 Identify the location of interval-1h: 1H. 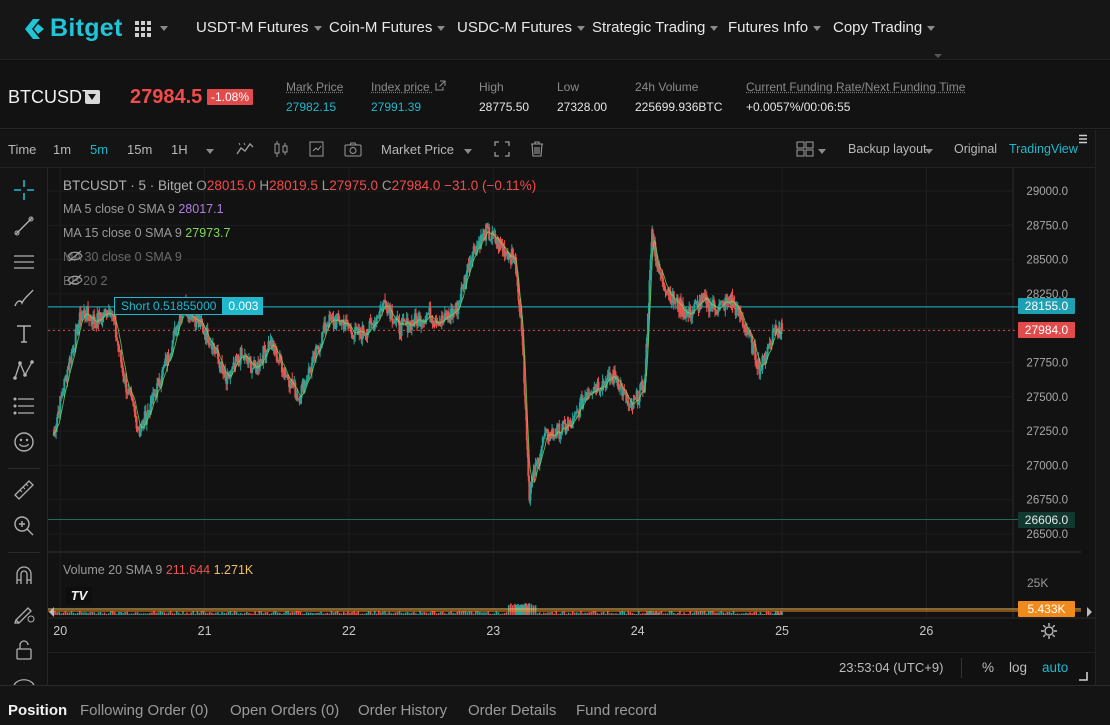
(179, 149).